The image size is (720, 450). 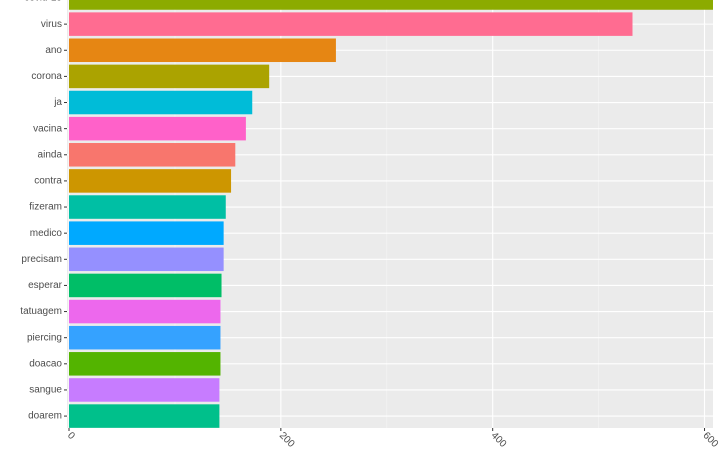 What do you see at coordinates (41, 259) in the screenshot?
I see `y-tick-label: precisam` at bounding box center [41, 259].